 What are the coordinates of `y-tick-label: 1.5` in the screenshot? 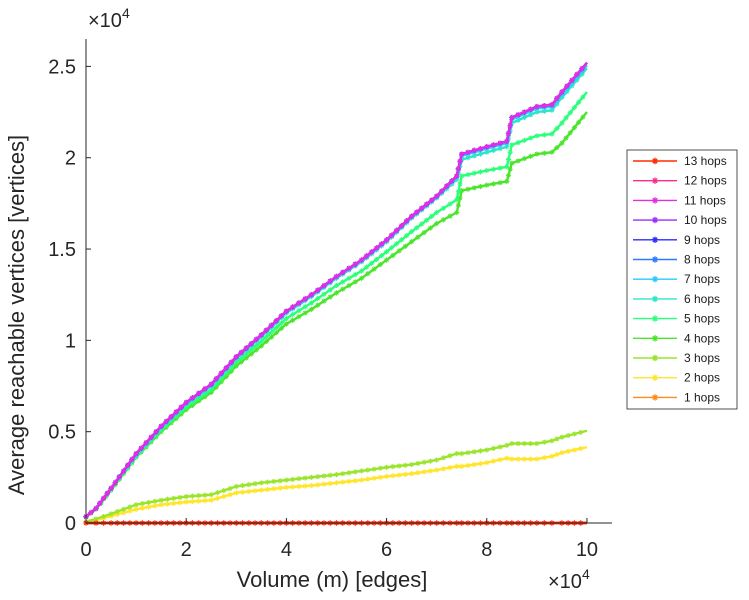 It's located at (62, 250).